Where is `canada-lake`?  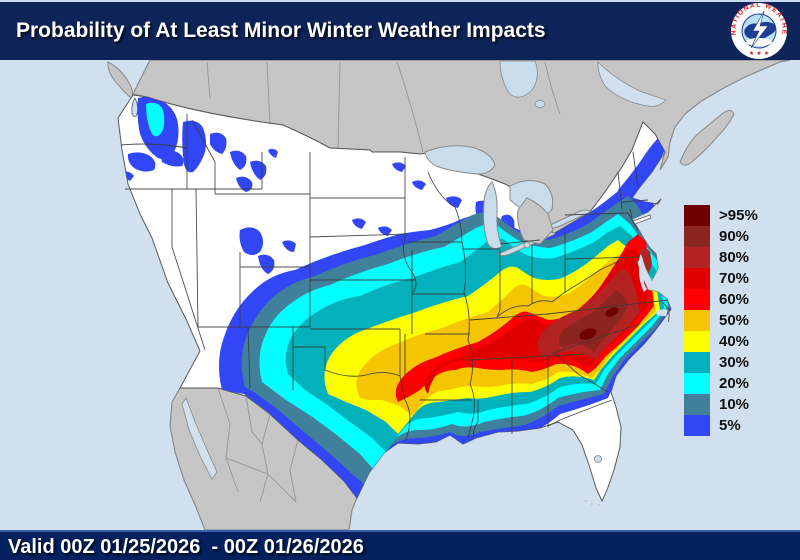
canada-lake is located at coordinates (540, 104).